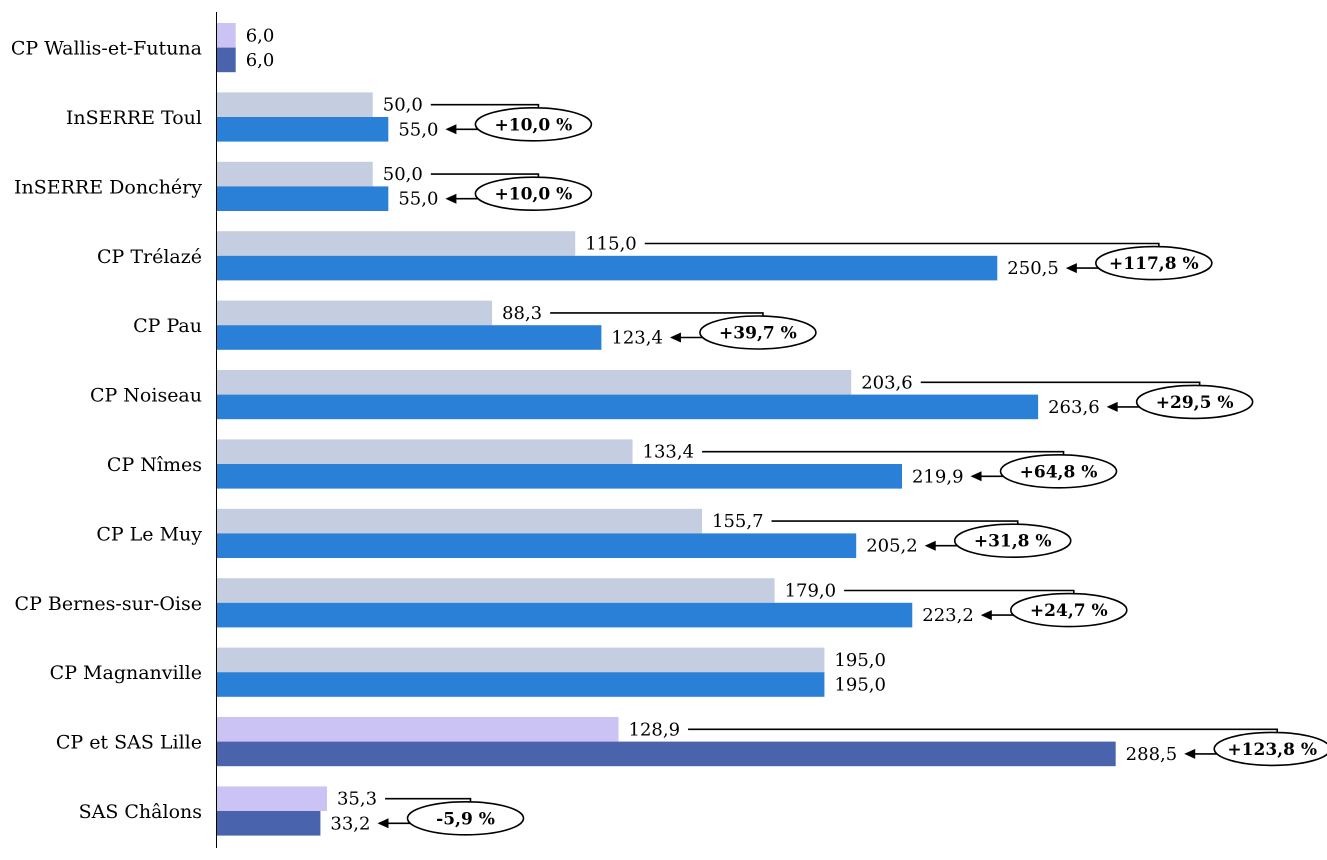 Image resolution: width=1327 pixels, height=860 pixels. I want to click on change-label: +24,7 %, so click(1069, 611).